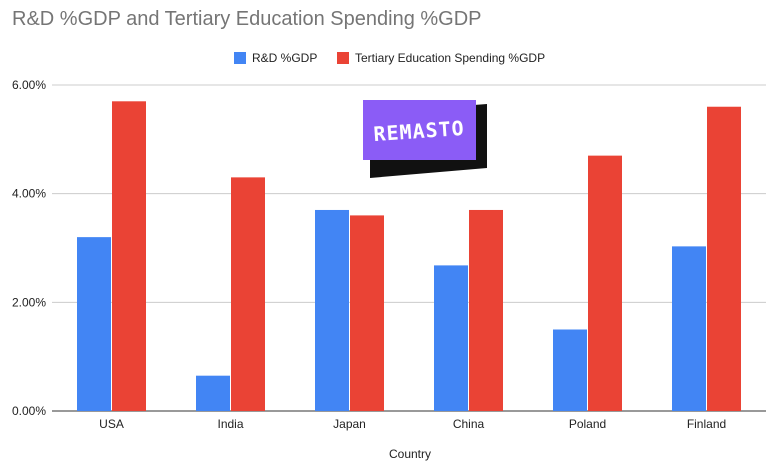  Describe the element at coordinates (570, 370) in the screenshot. I see `bar-rd-poland` at that location.